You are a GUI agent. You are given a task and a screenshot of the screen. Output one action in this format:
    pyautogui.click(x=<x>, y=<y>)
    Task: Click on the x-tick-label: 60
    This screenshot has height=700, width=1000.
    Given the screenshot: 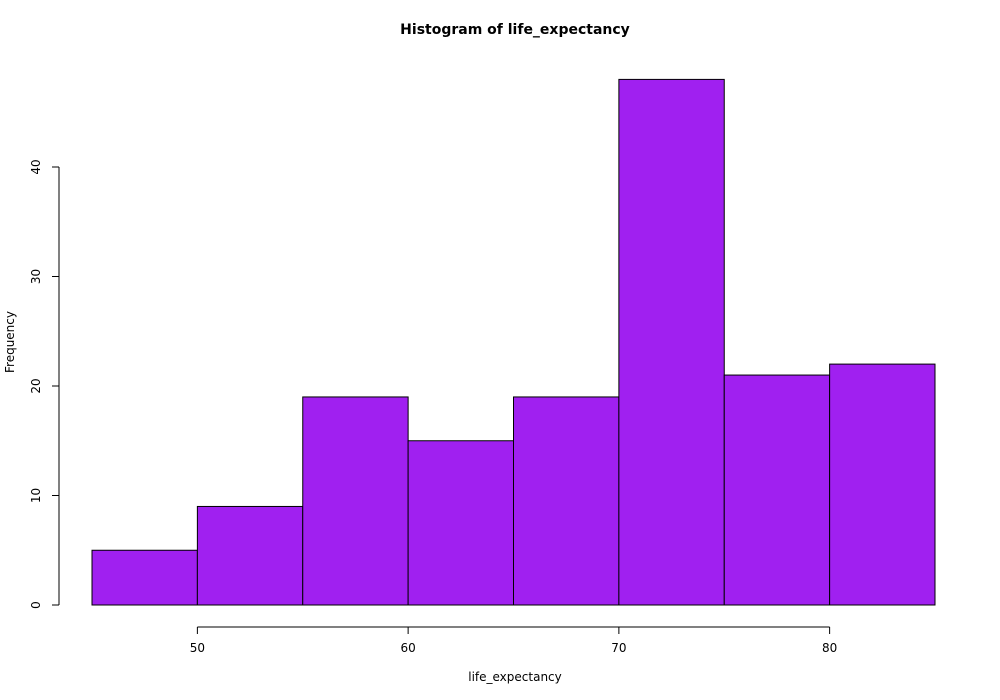 What is the action you would take?
    pyautogui.click(x=407, y=648)
    